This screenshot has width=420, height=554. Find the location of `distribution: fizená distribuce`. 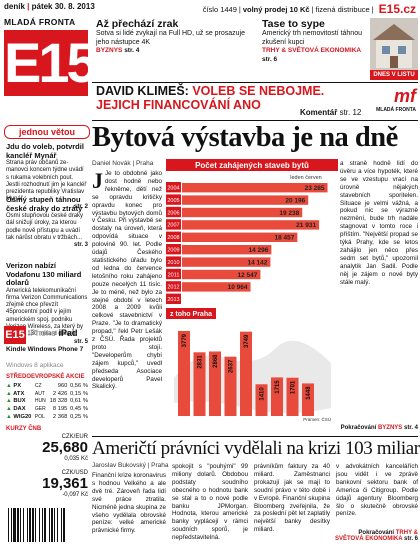

distribution: fizená distribuce is located at coordinates (342, 9).